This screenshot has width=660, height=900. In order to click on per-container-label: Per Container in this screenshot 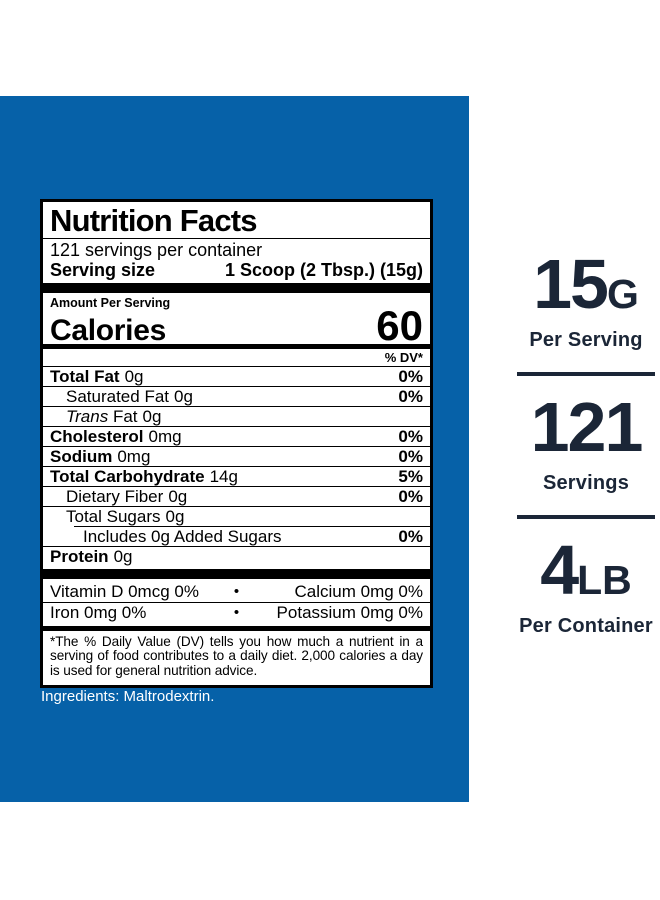, I will do `click(586, 626)`.